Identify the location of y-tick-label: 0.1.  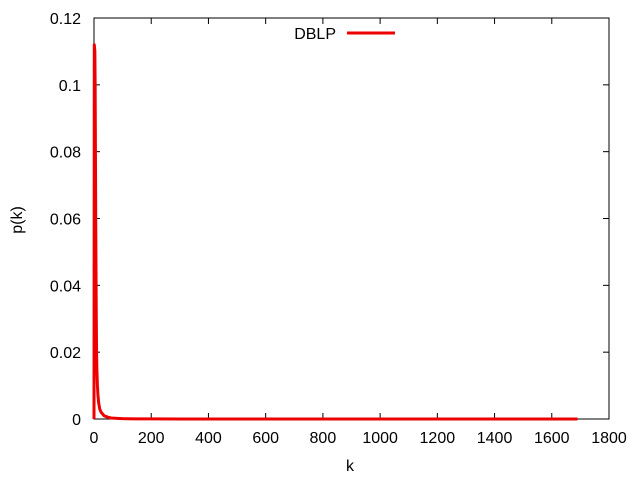
(70, 86).